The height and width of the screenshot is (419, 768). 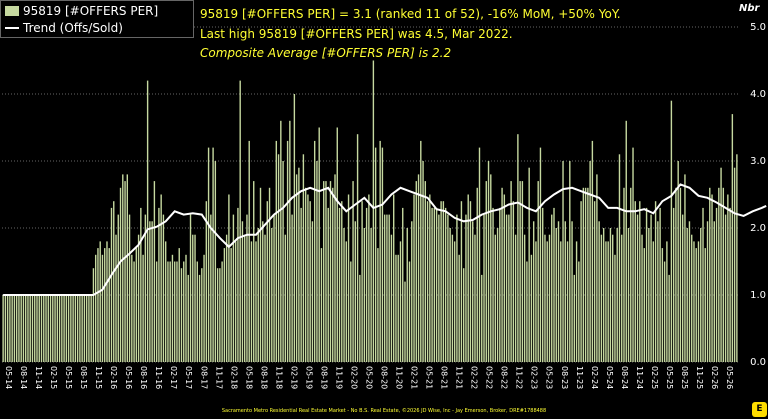 What do you see at coordinates (308, 377) in the screenshot?
I see `x-tick-label: 05-19` at bounding box center [308, 377].